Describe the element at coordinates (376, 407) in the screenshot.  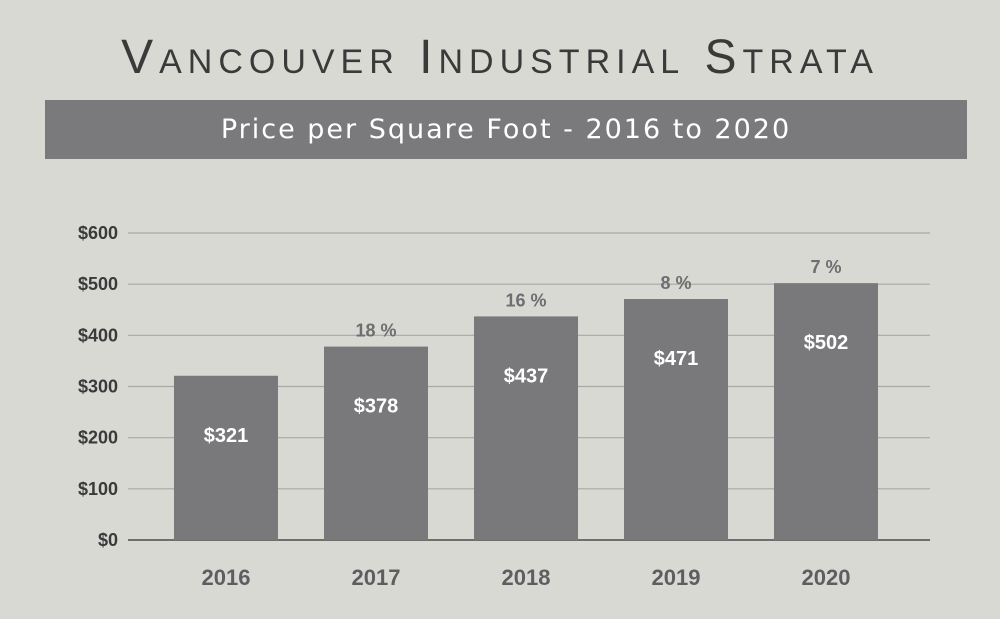
I see `bar-value-label: $378` at that location.